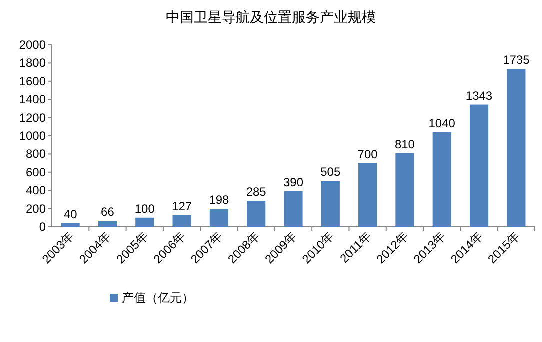  What do you see at coordinates (293, 183) in the screenshot?
I see `data-label: 390` at bounding box center [293, 183].